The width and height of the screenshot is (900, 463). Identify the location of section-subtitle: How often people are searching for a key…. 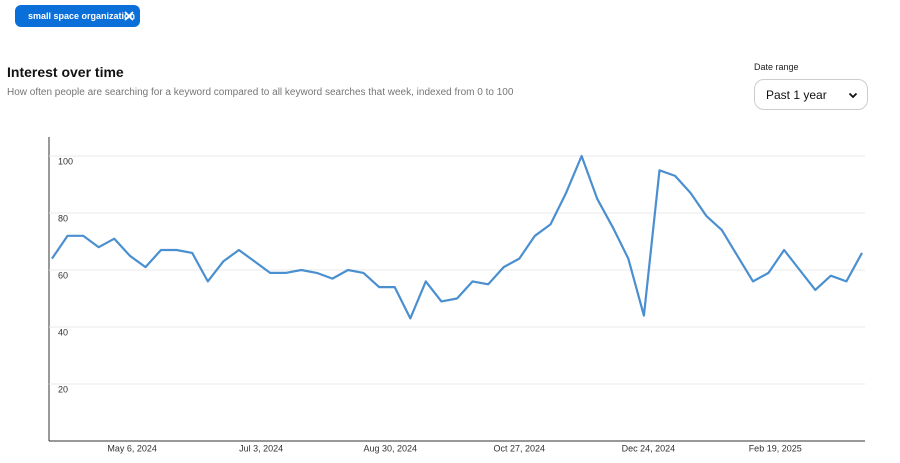
(260, 92).